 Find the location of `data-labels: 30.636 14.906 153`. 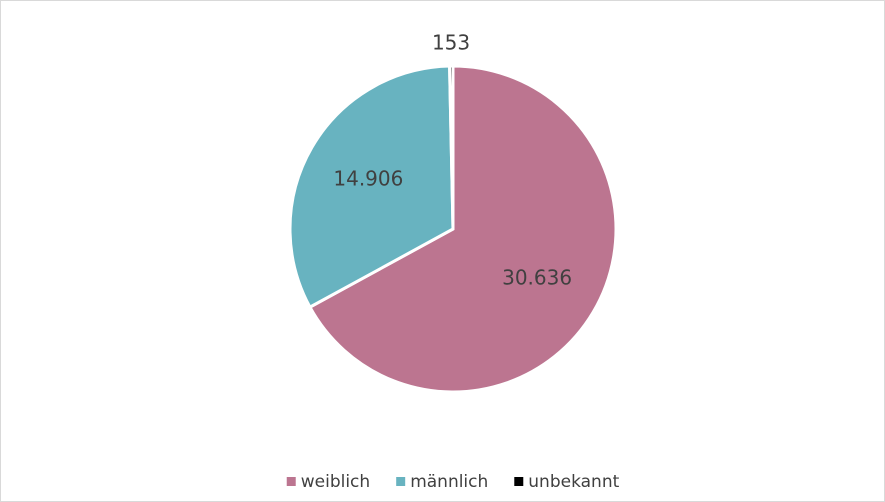

data-labels: 30.636 14.906 153 is located at coordinates (452, 160).